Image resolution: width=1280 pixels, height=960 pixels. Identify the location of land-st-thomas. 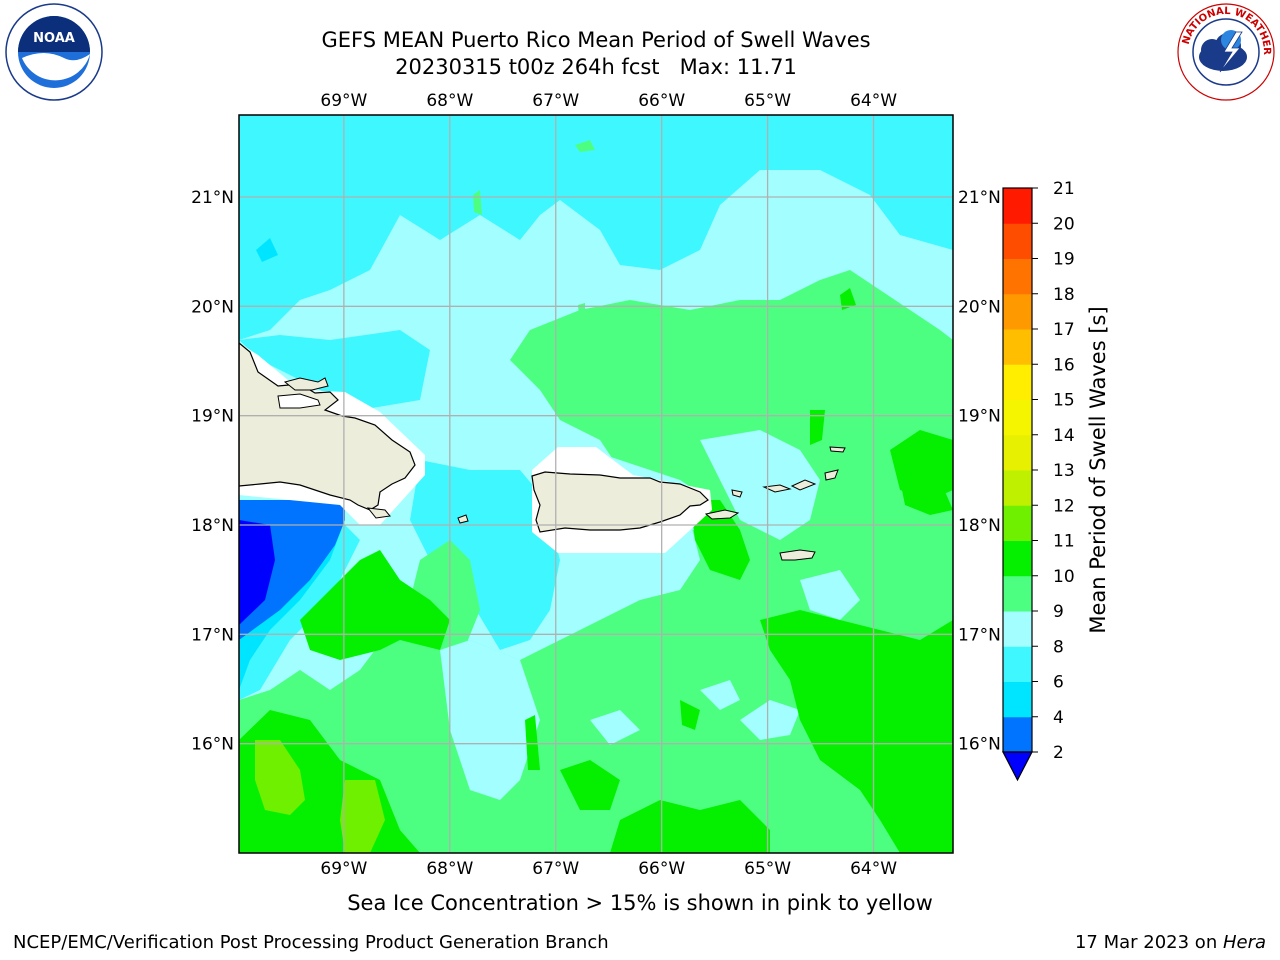
(777, 488).